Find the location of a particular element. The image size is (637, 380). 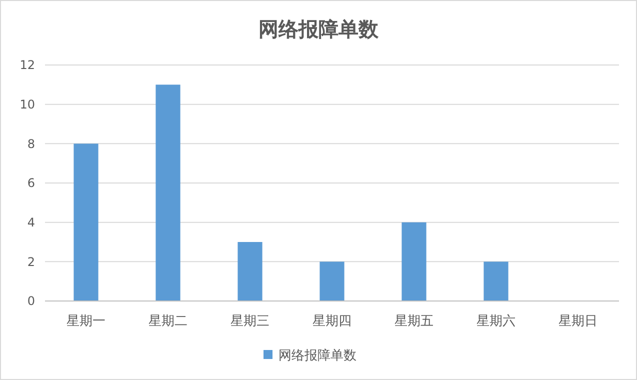

x-tick-label: 星期六 is located at coordinates (496, 321).